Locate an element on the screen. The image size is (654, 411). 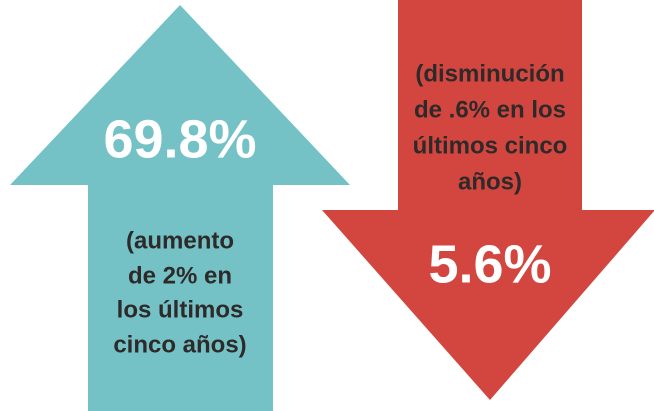
down-value: 5.6% is located at coordinates (489, 264).